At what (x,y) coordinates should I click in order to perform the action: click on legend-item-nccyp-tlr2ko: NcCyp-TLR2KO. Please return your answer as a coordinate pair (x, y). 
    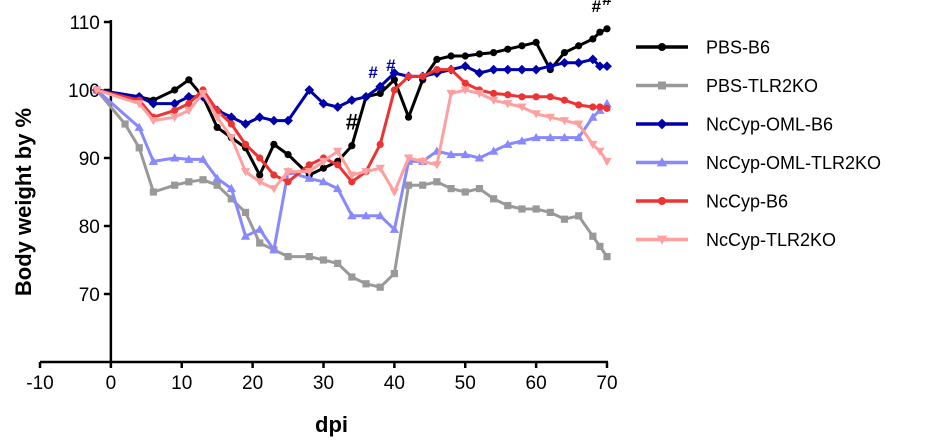
    Looking at the image, I should click on (736, 240).